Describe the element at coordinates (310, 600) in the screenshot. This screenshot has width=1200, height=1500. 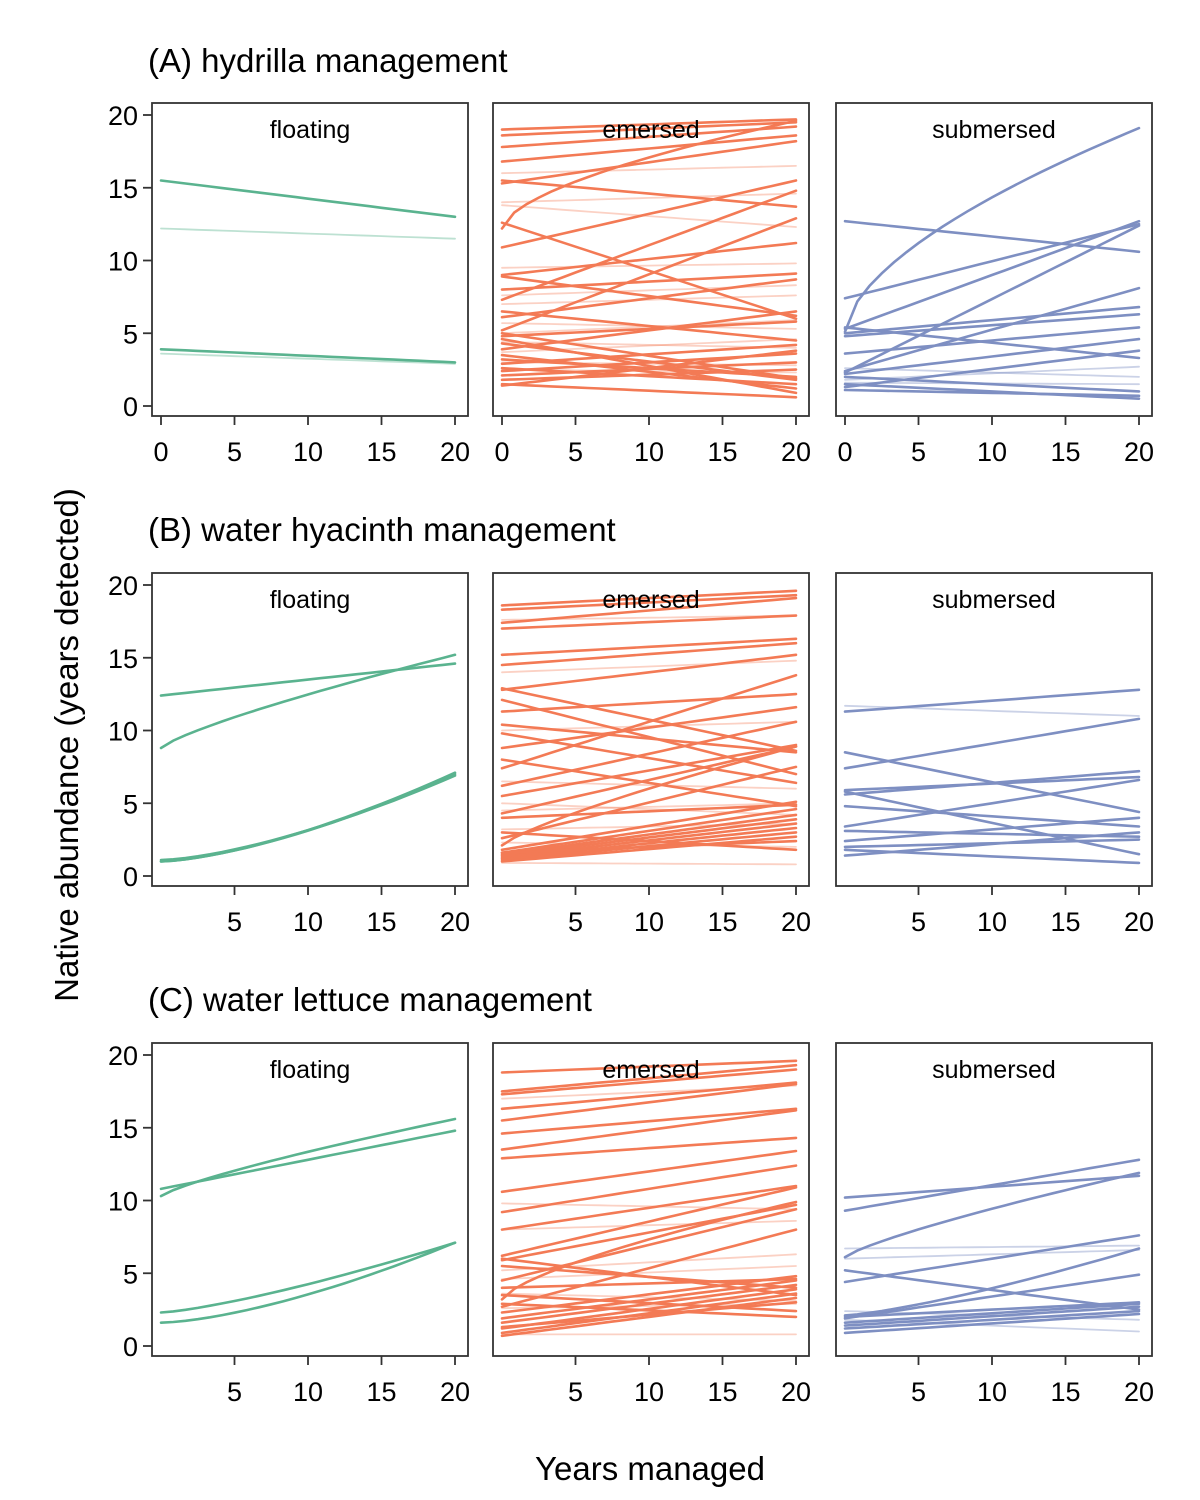
I see `facet-label: floating` at that location.